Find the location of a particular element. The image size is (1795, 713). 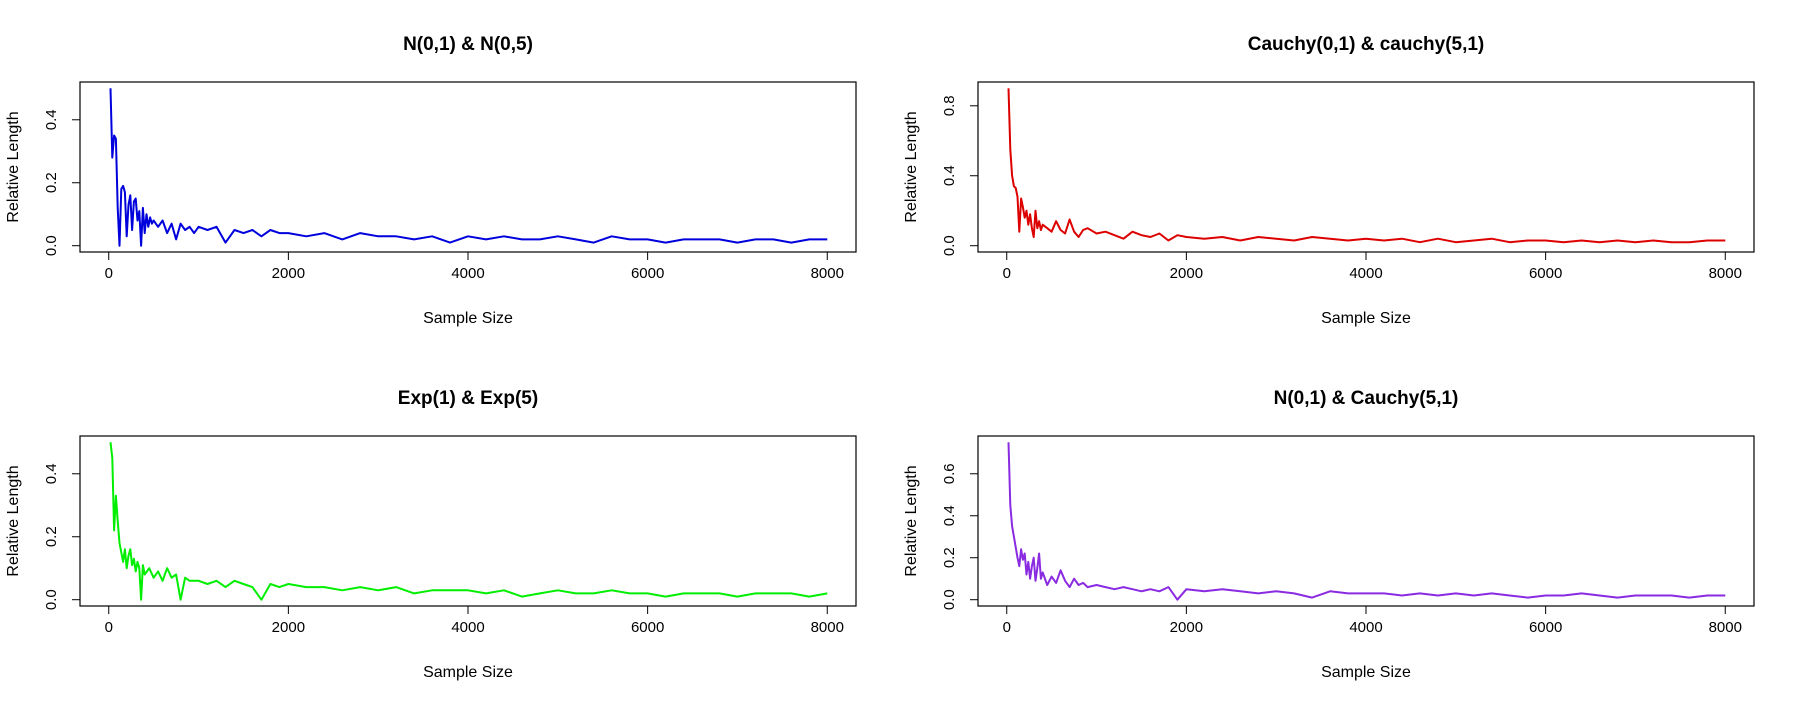

y-tick-label: 0.8 is located at coordinates (949, 105).